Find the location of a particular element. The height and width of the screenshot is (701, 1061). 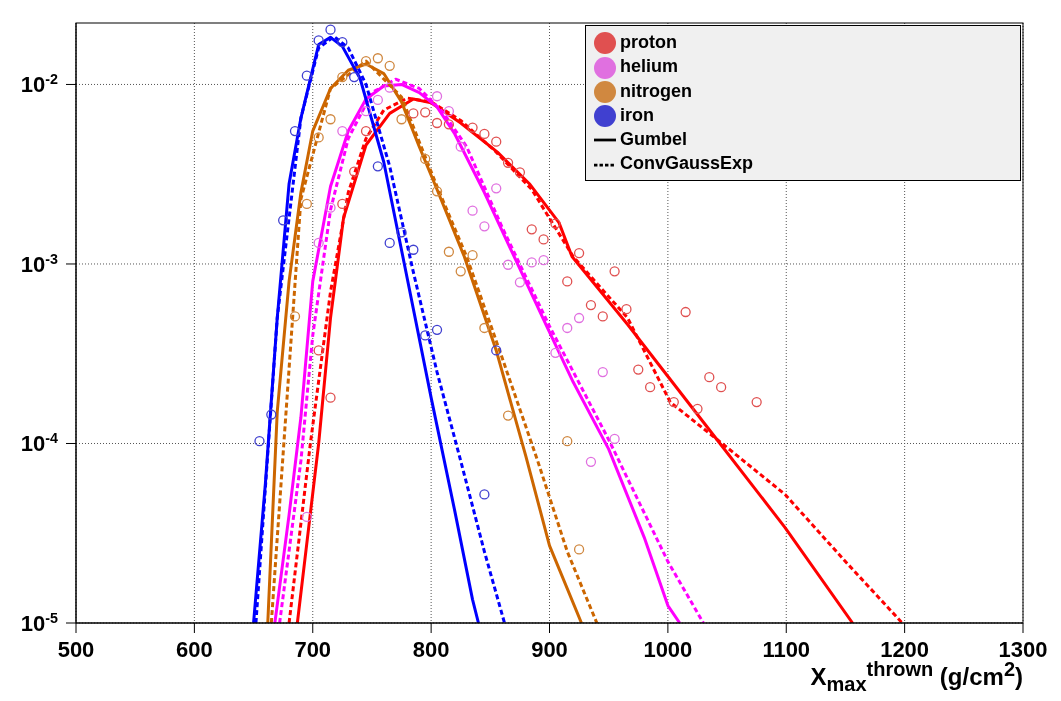

legend-label: Gumbel is located at coordinates (654, 139).